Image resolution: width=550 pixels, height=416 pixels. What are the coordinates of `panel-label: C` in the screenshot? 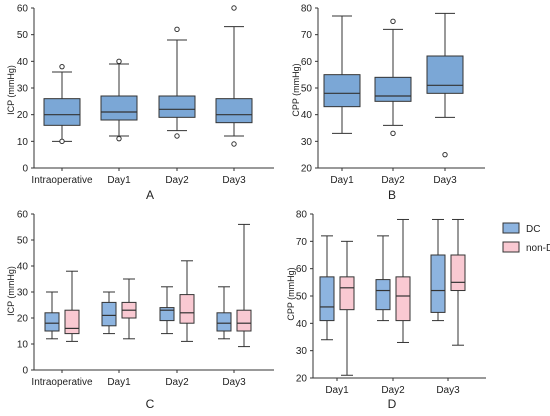 It's located at (150, 404).